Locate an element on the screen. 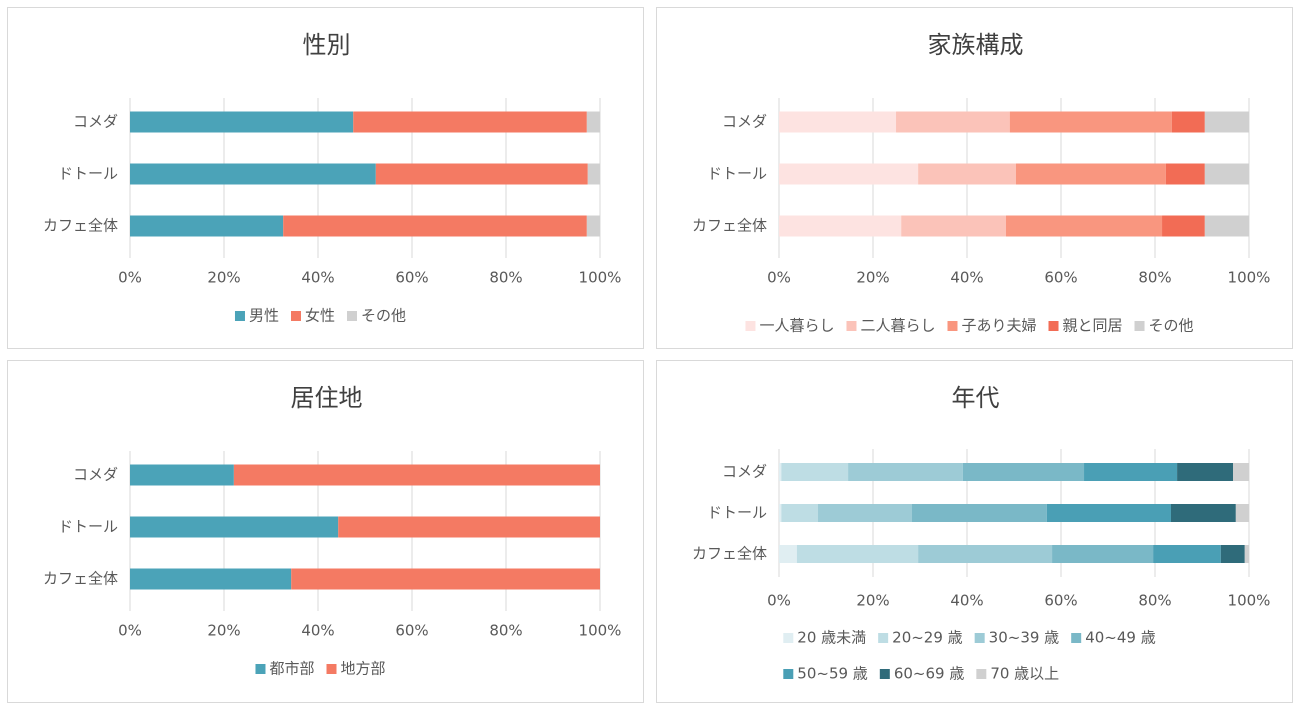 The height and width of the screenshot is (710, 1300). legend-label: 二人暮らし is located at coordinates (897, 326).